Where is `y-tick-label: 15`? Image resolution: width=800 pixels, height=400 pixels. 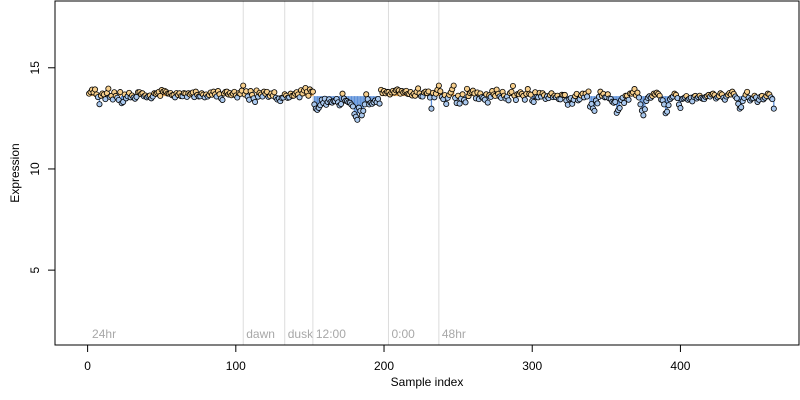
y-tick-label: 15 is located at coordinates (35, 68).